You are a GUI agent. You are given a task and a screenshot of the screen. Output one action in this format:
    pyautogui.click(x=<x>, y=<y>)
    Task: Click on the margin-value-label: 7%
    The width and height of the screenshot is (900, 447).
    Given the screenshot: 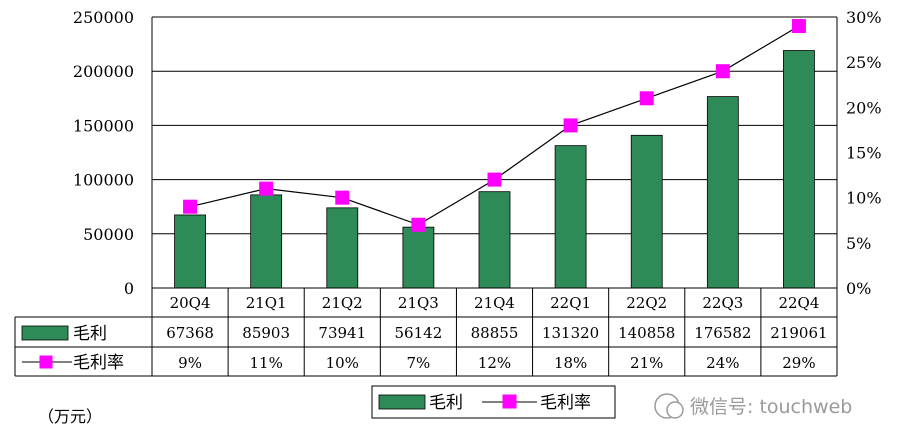 What is the action you would take?
    pyautogui.click(x=418, y=363)
    